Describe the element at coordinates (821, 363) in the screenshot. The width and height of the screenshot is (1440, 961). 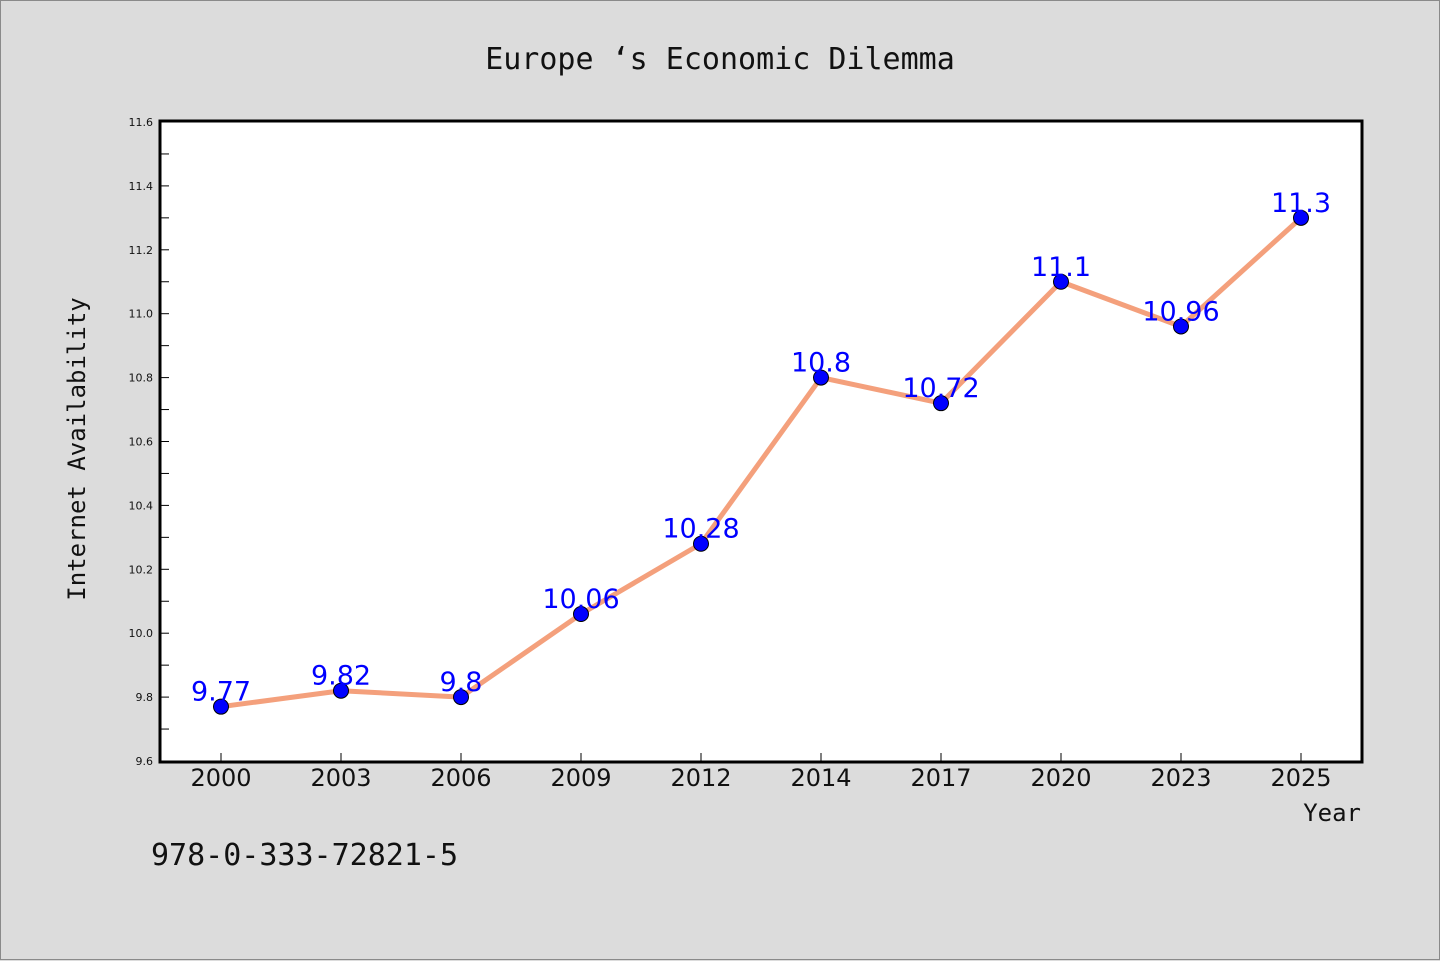
I see `data-label: 10.8` at that location.